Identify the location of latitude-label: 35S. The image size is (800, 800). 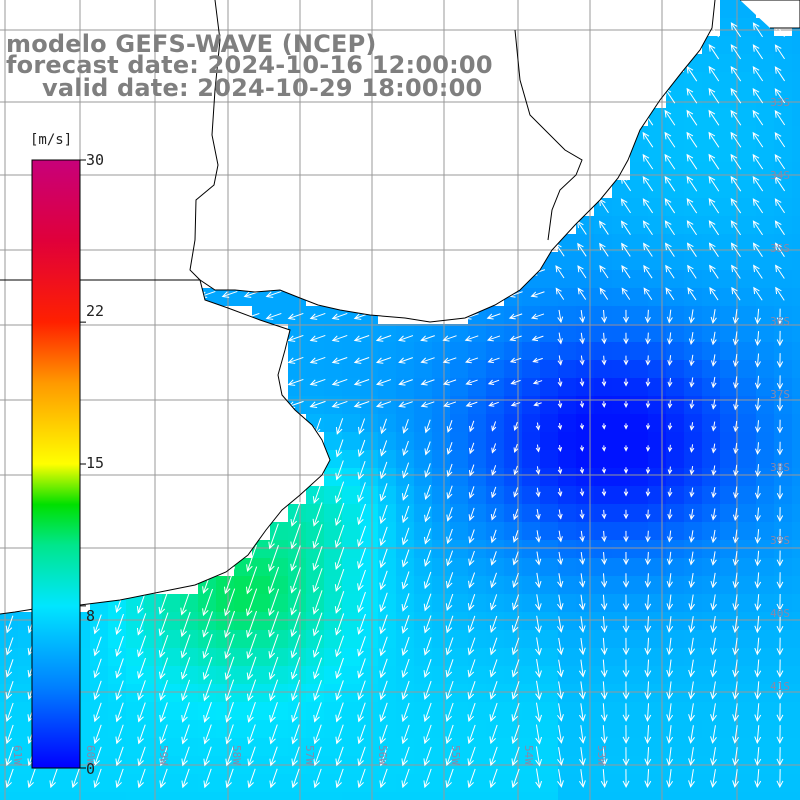
(780, 248).